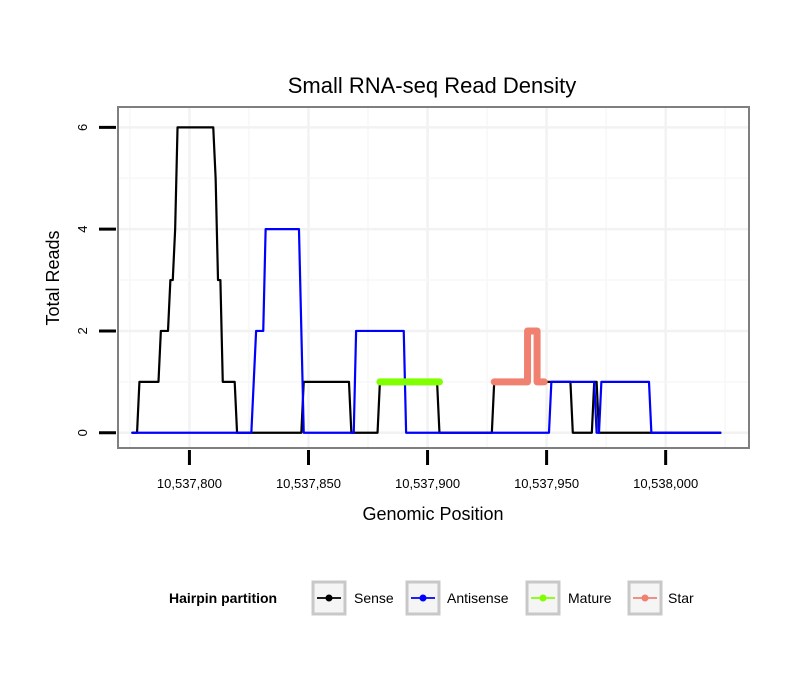 The height and width of the screenshot is (690, 810). What do you see at coordinates (681, 598) in the screenshot?
I see `legend-label-star: Star` at bounding box center [681, 598].